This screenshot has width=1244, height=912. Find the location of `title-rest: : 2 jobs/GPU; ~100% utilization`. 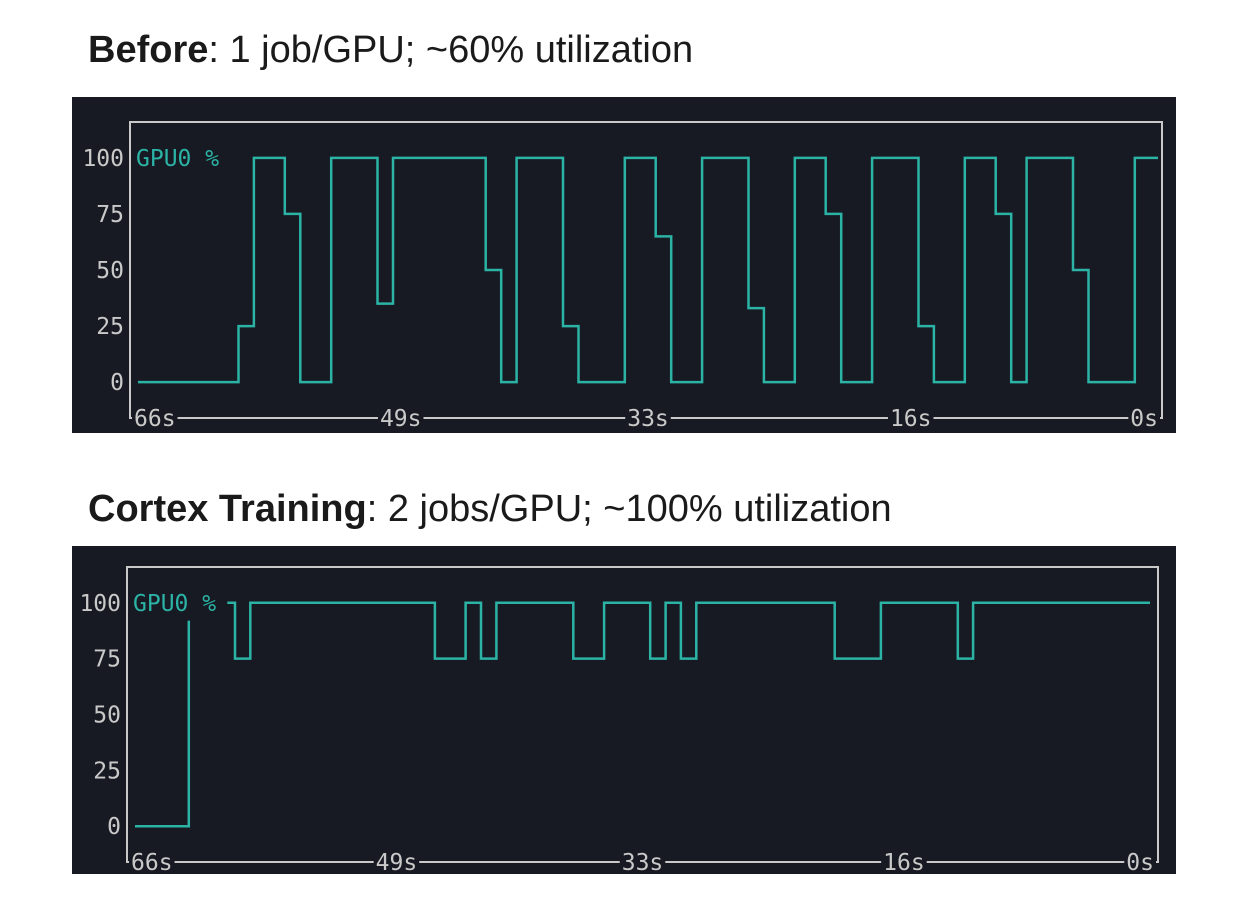

title-rest: : 2 jobs/GPU; ~100% utilization is located at coordinates (629, 509).